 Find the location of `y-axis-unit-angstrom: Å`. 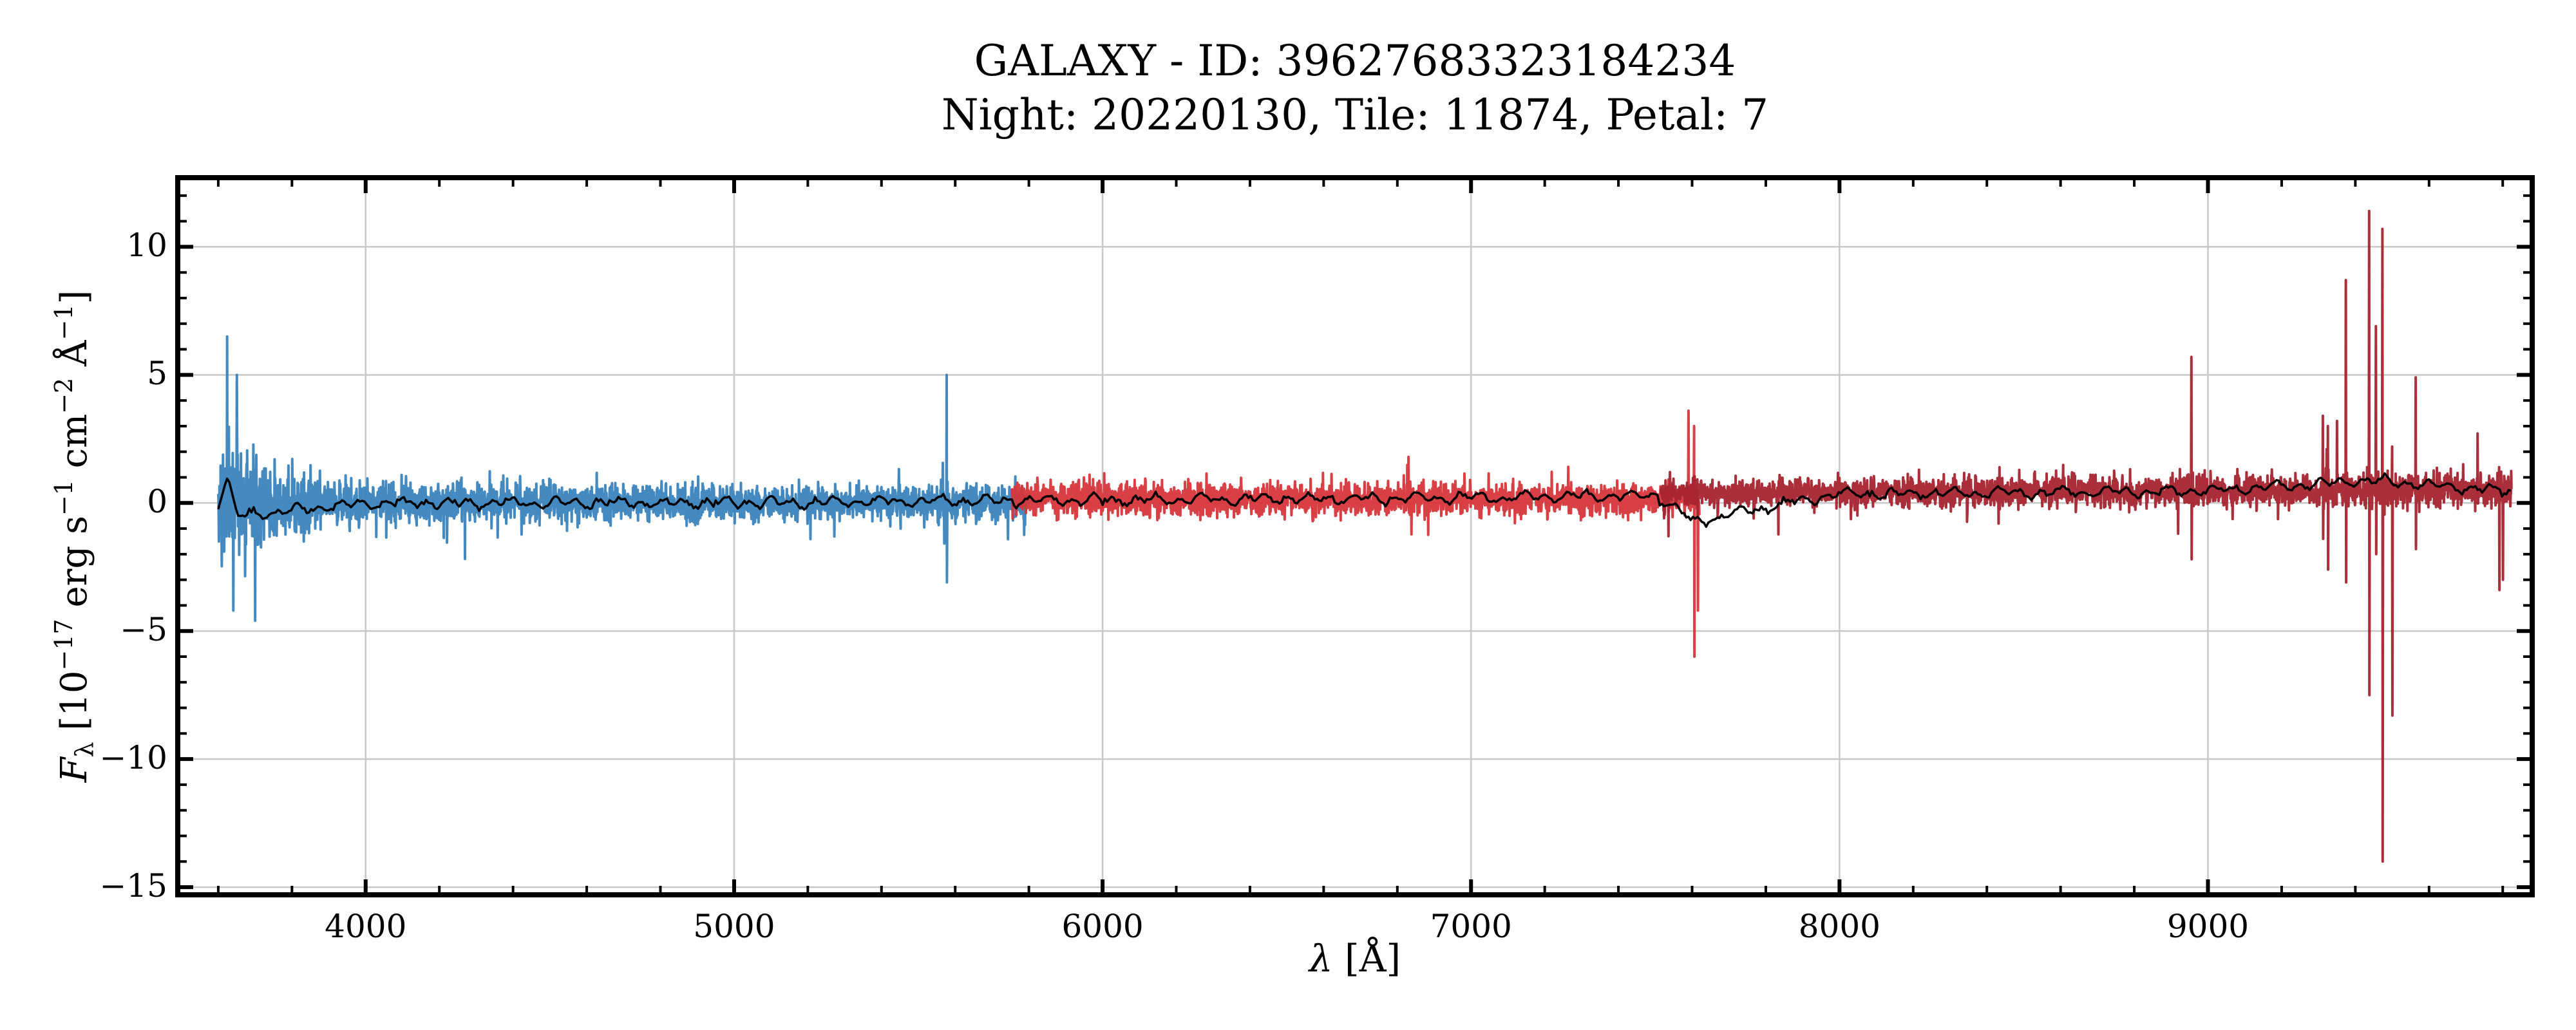

y-axis-unit-angstrom: Å is located at coordinates (74, 353).